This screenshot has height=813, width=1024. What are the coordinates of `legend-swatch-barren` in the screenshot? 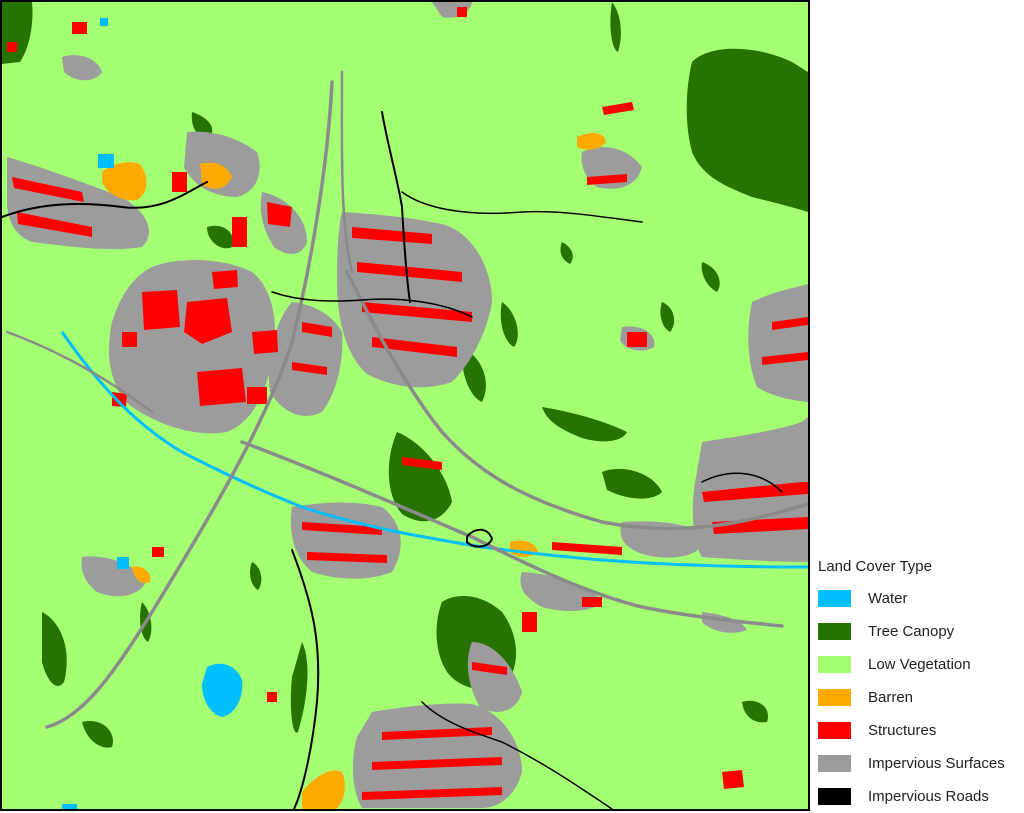 It's located at (834, 697).